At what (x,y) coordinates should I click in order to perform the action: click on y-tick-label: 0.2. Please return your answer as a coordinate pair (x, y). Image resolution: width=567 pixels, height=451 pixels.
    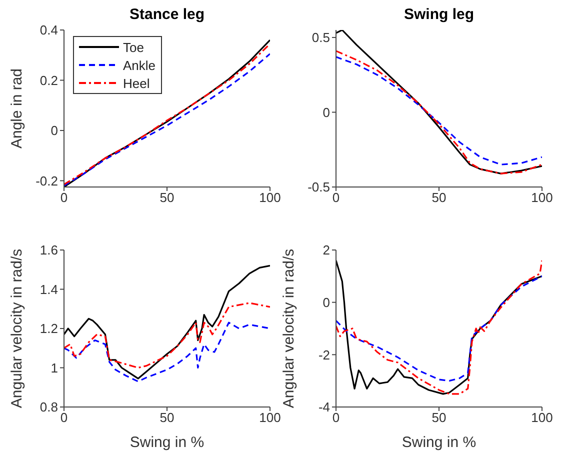
    Looking at the image, I should click on (49, 80).